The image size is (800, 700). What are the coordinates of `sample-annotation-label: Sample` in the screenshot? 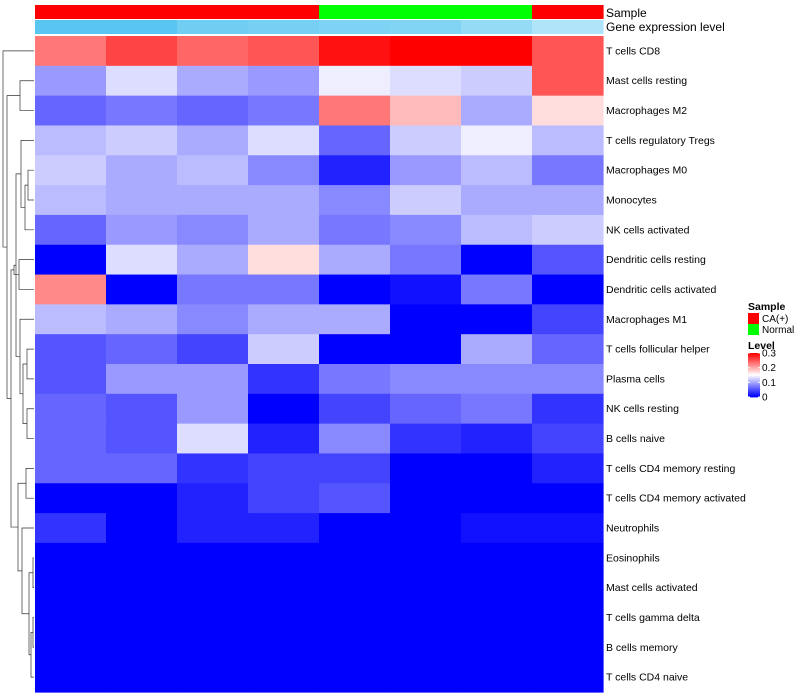 It's located at (626, 13).